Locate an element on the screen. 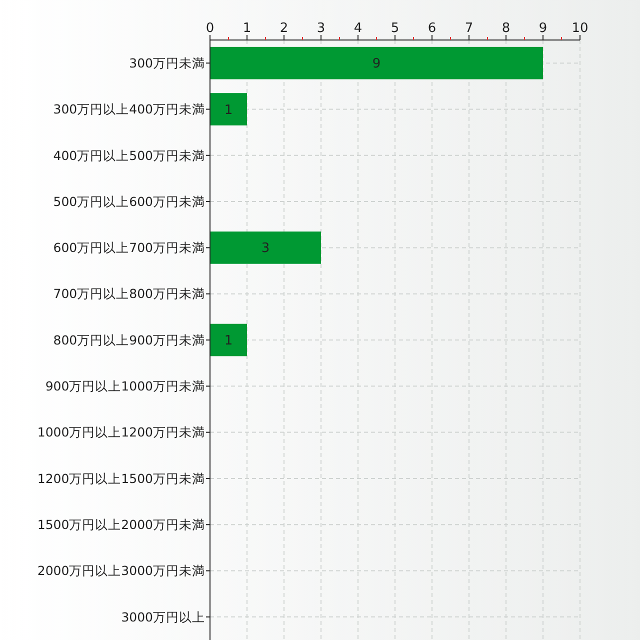  y-tick-label: 400万円以上500万円未満 is located at coordinates (129, 155).